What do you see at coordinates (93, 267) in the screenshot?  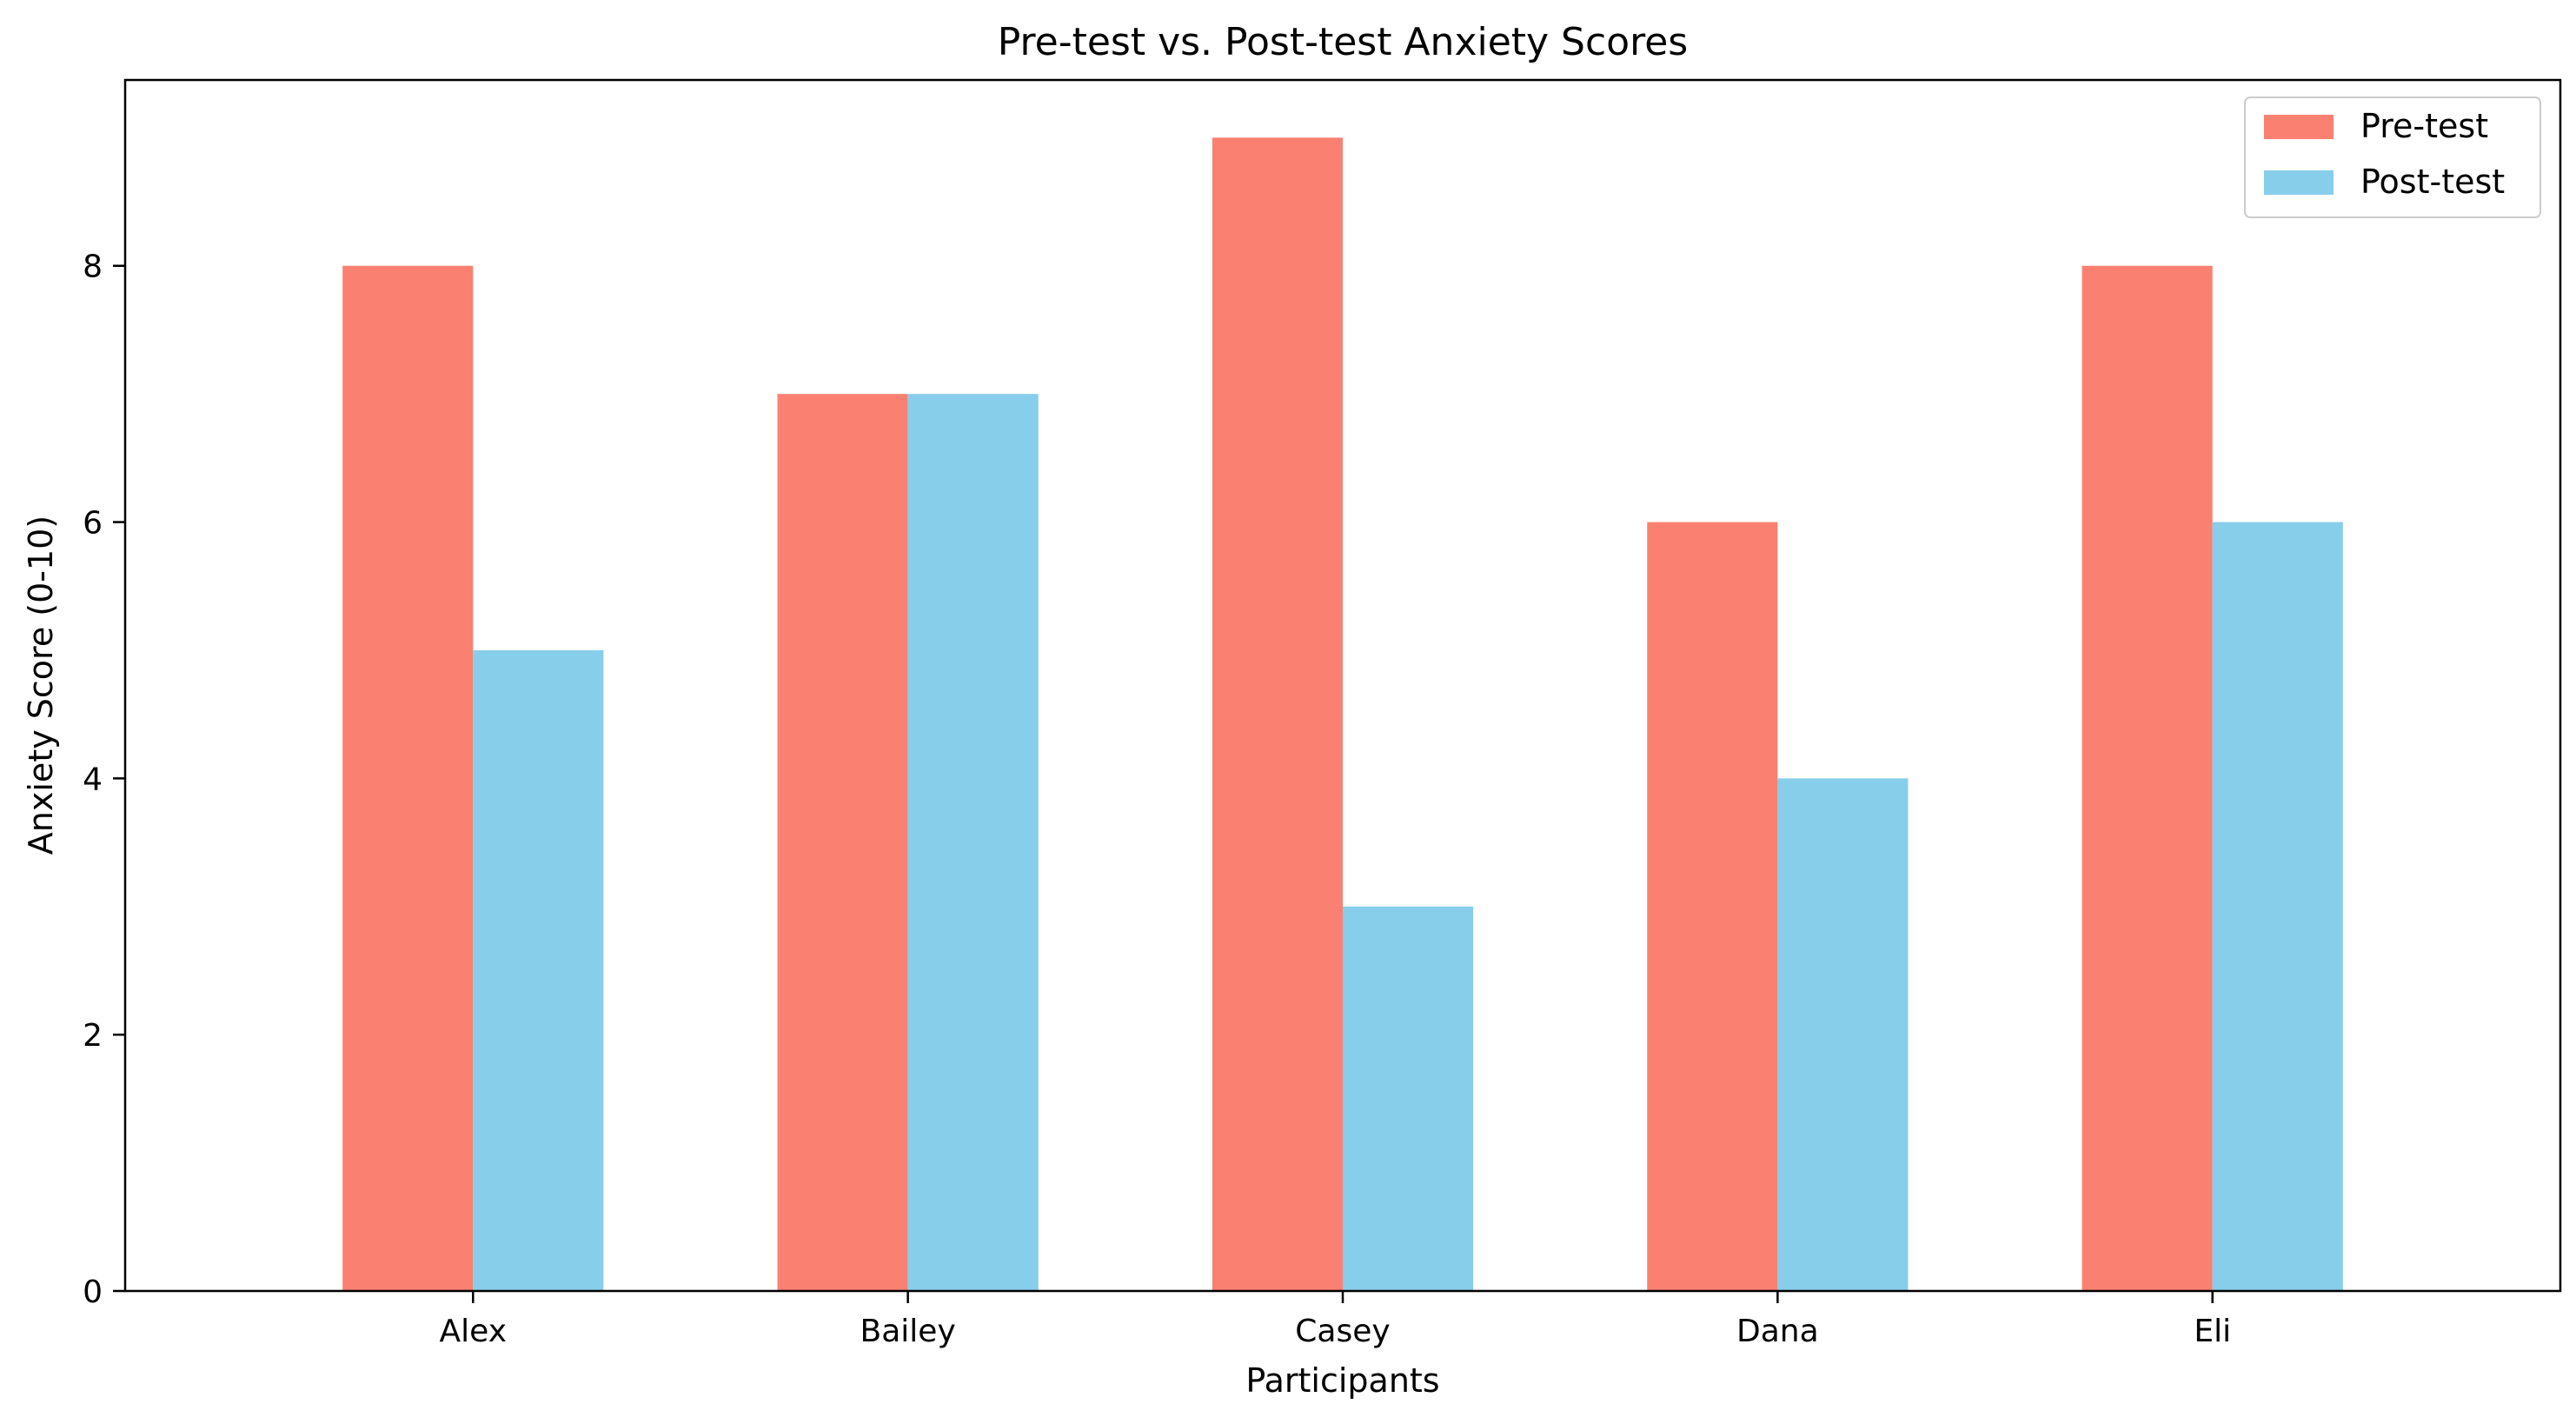 I see `y-tick-label: 8` at bounding box center [93, 267].